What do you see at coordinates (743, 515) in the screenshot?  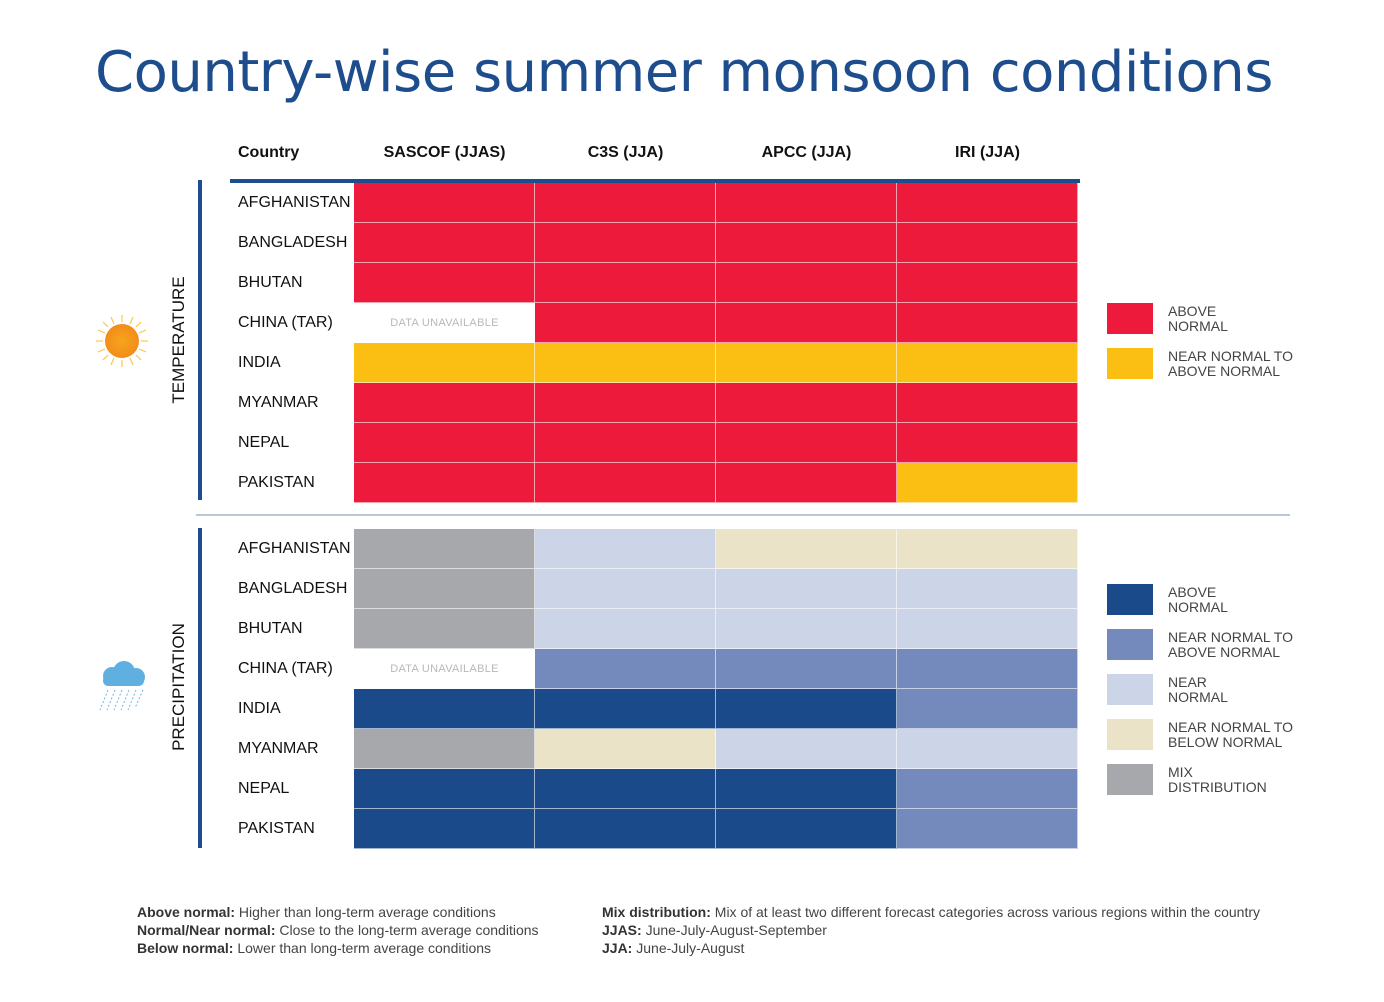 I see `section-divider` at bounding box center [743, 515].